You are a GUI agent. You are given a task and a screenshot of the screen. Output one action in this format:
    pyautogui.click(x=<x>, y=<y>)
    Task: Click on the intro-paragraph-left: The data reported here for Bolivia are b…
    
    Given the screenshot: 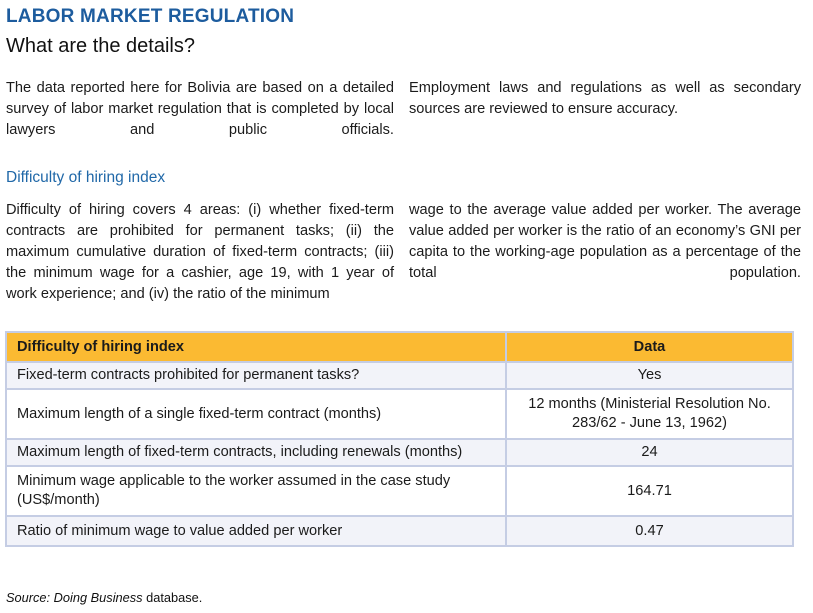 What is the action you would take?
    pyautogui.click(x=200, y=109)
    